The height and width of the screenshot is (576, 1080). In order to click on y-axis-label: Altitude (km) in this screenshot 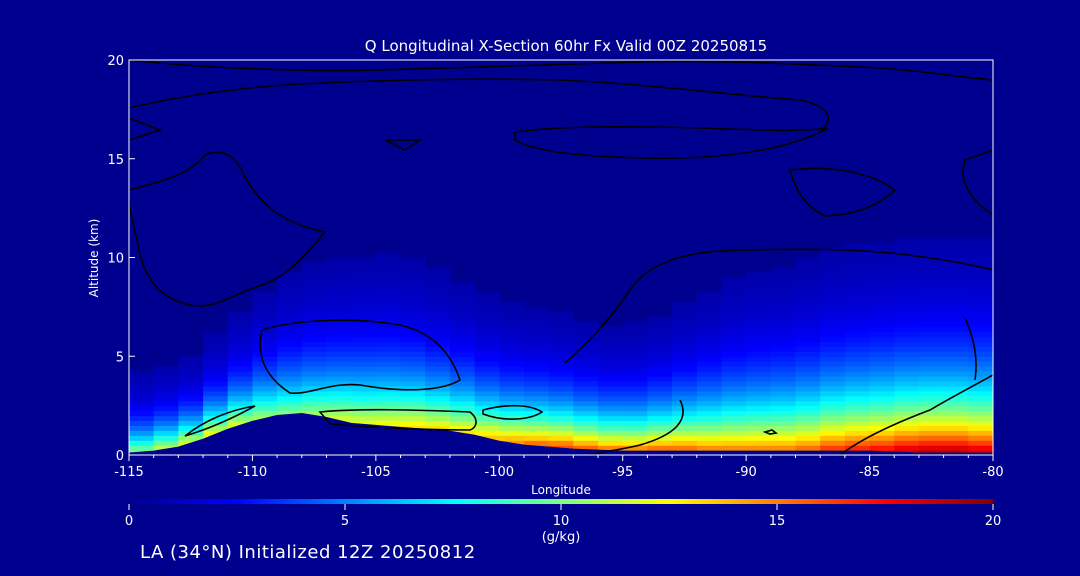, I will do `click(94, 258)`.